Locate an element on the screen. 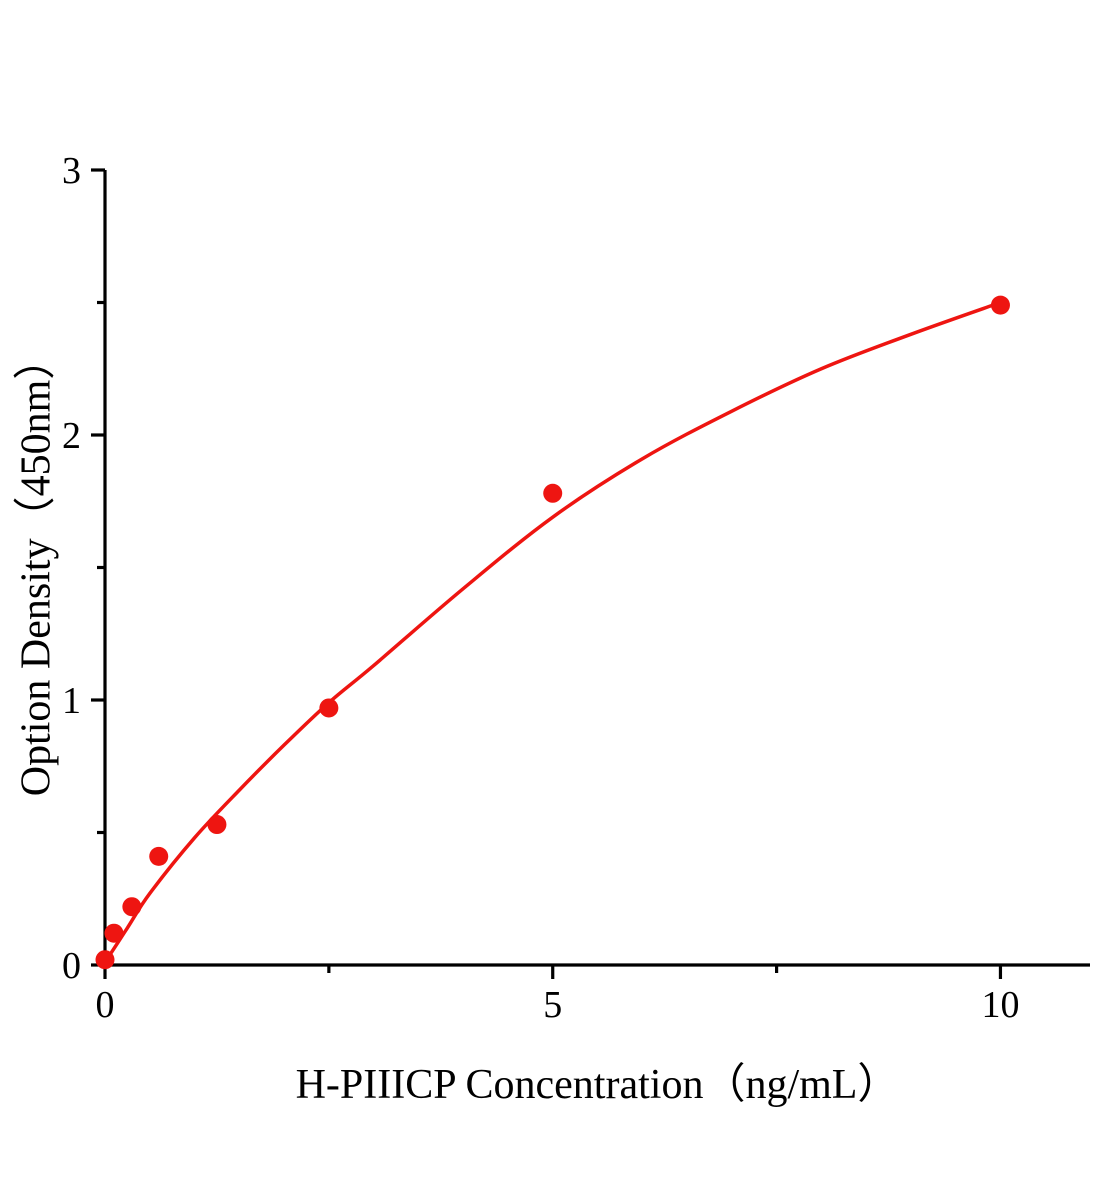 The image size is (1104, 1200). x-tick-label: 0 is located at coordinates (105, 1005).